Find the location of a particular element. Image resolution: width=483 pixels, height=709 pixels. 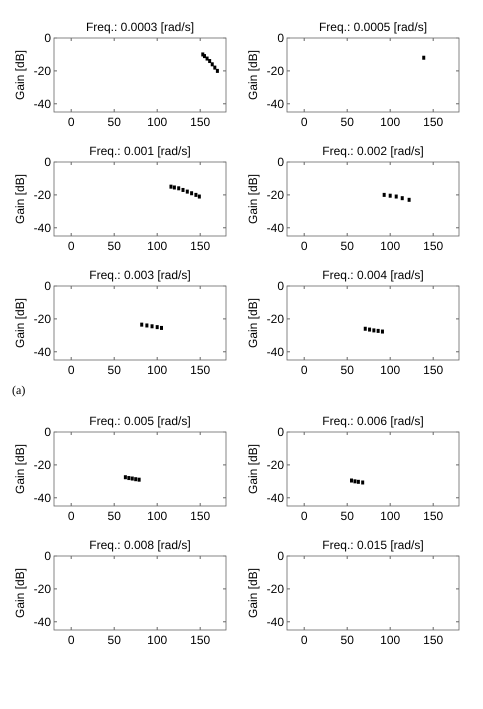

chart-title: Freq.: 0.001 [rad/s] is located at coordinates (140, 151).